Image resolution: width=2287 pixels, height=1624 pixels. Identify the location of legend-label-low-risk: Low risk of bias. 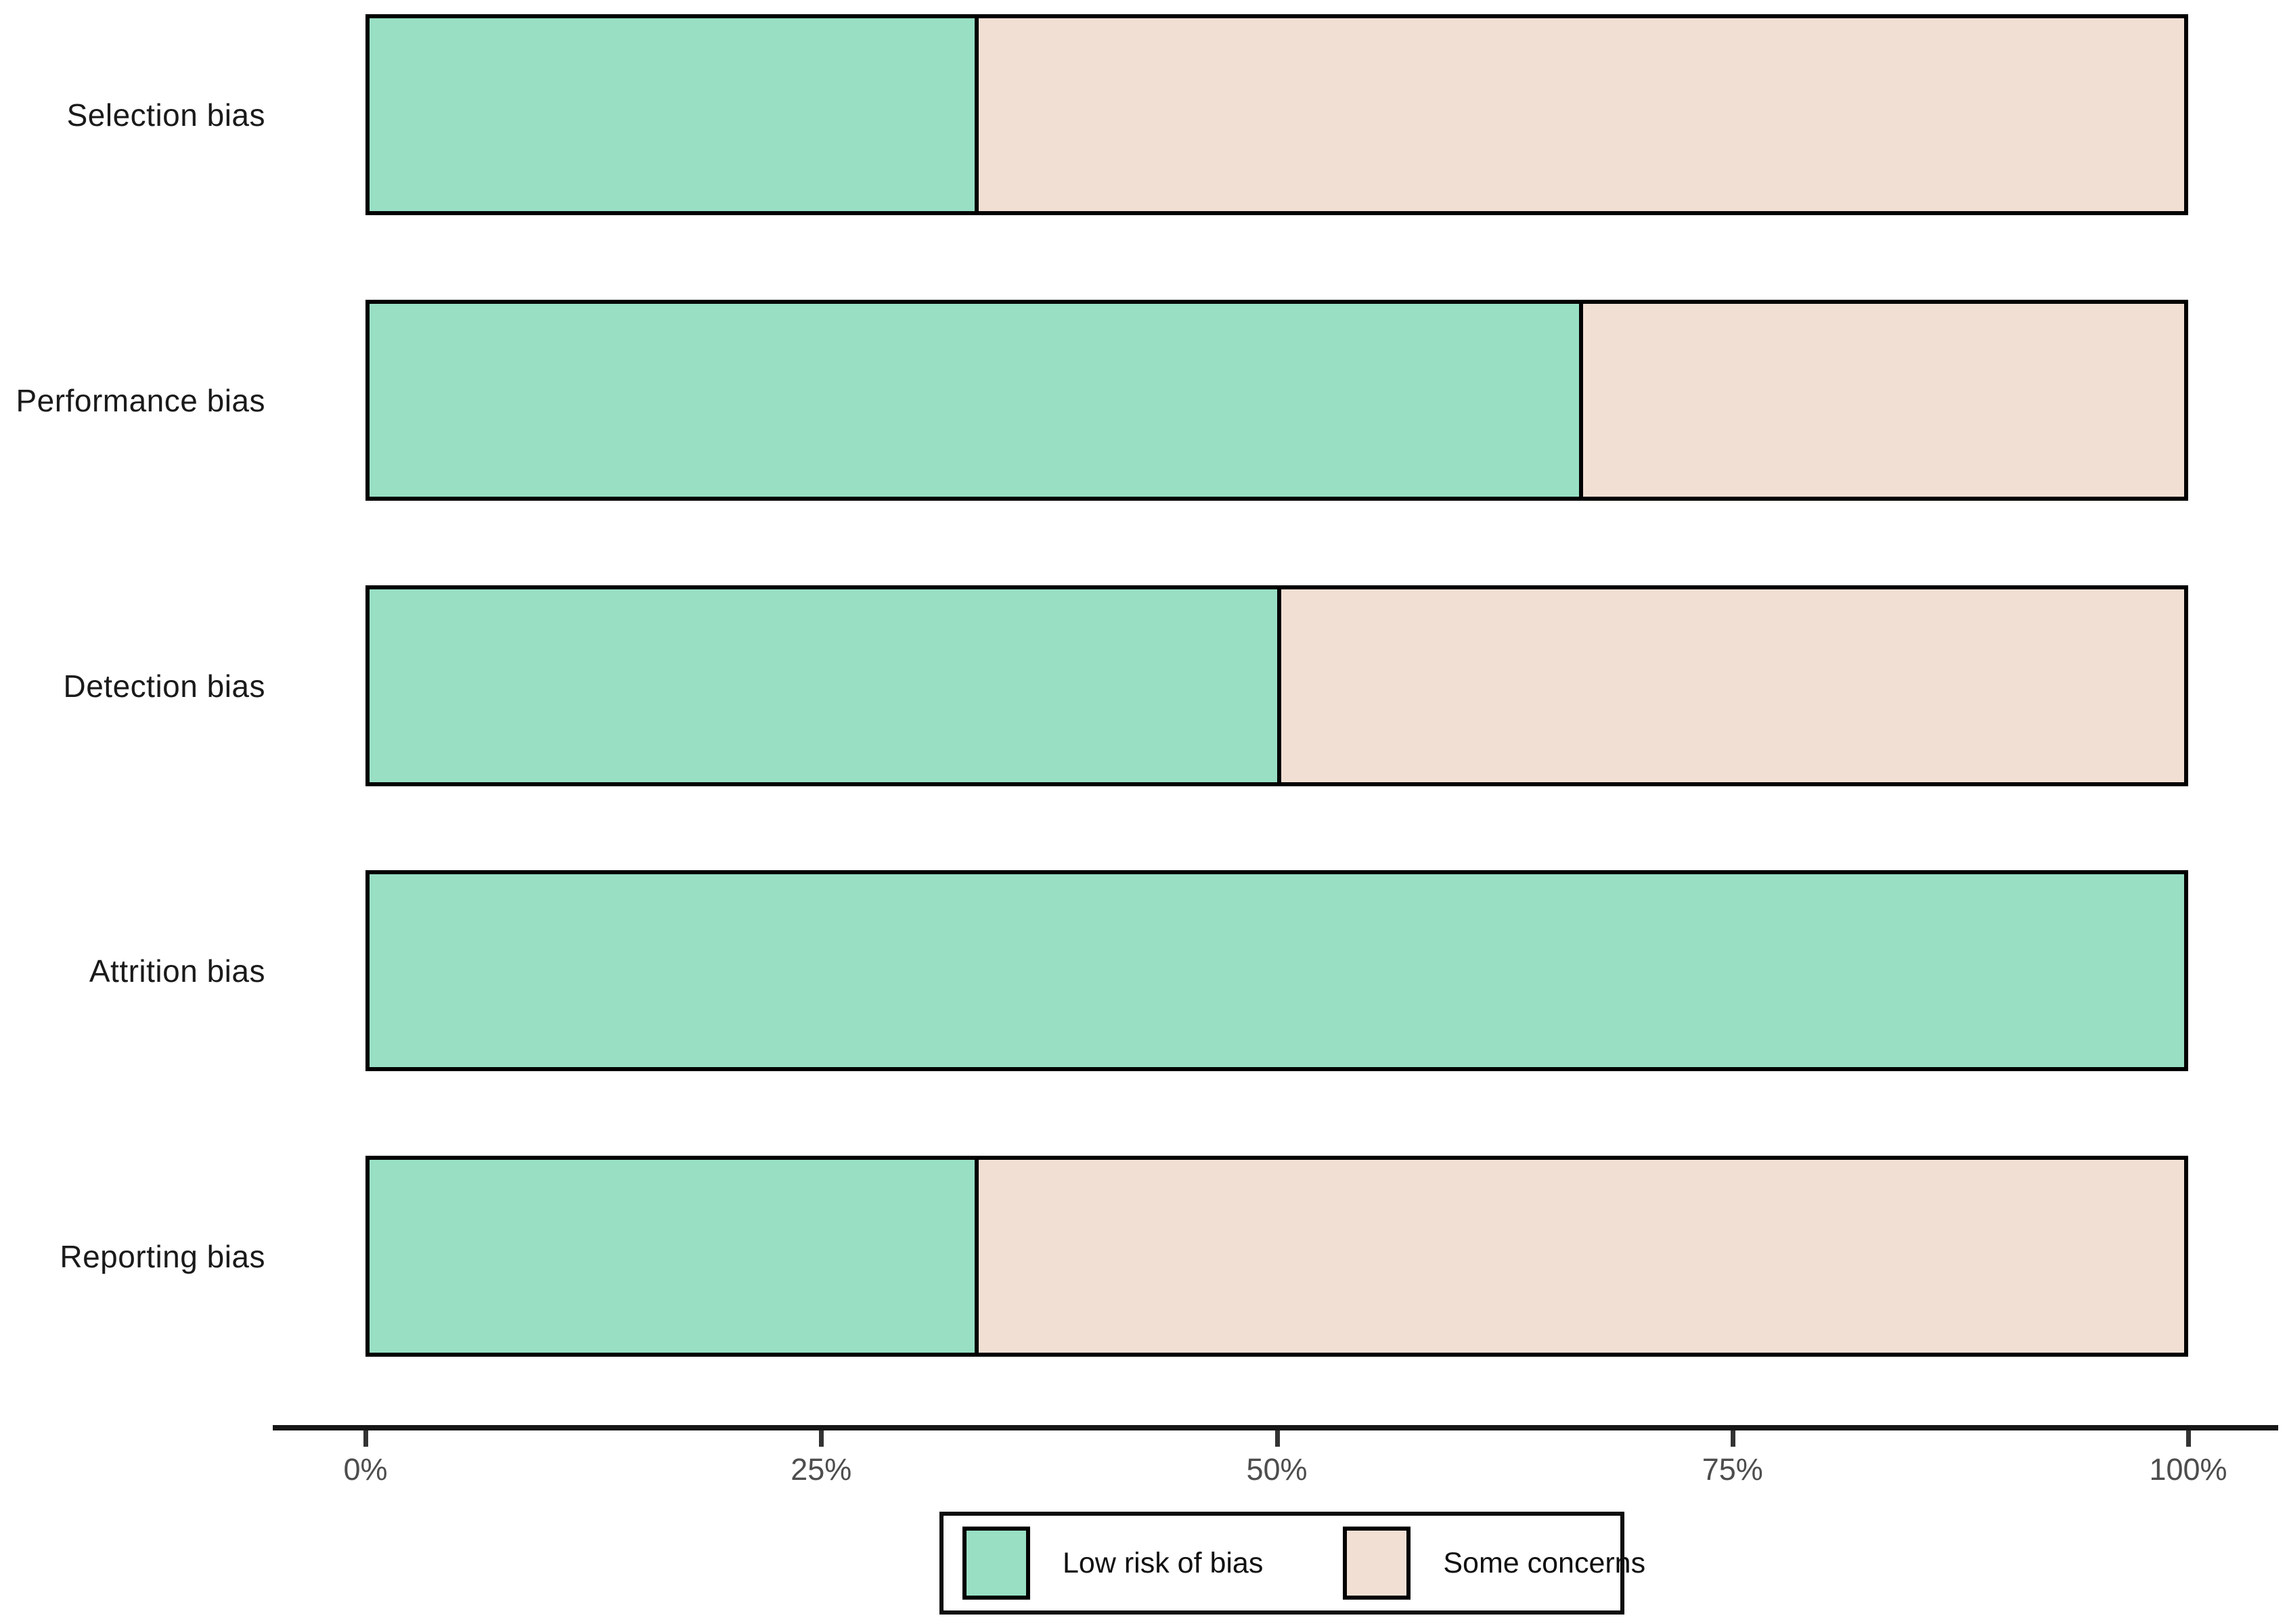
(1163, 1562).